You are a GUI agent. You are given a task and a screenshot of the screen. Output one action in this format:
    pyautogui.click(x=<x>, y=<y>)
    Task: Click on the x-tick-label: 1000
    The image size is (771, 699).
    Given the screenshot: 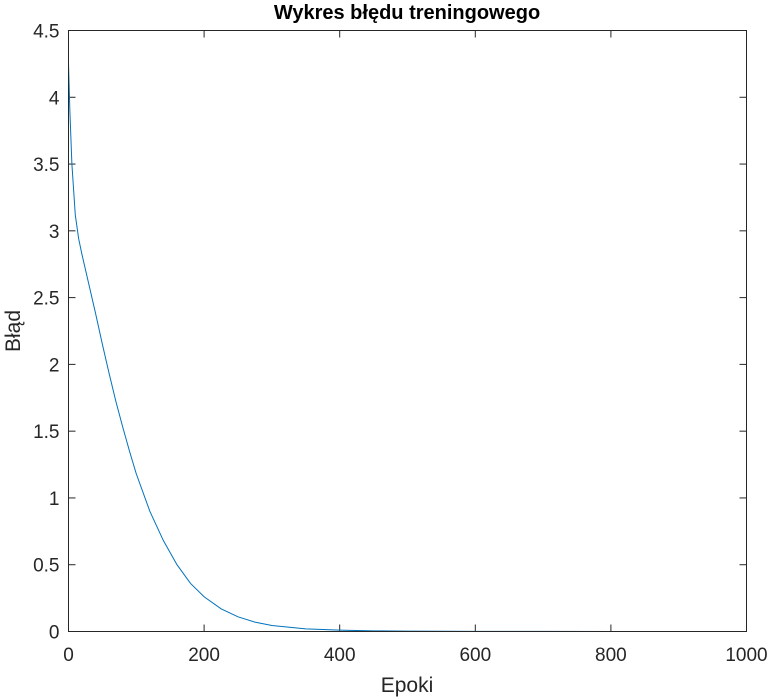 What is the action you would take?
    pyautogui.click(x=746, y=655)
    